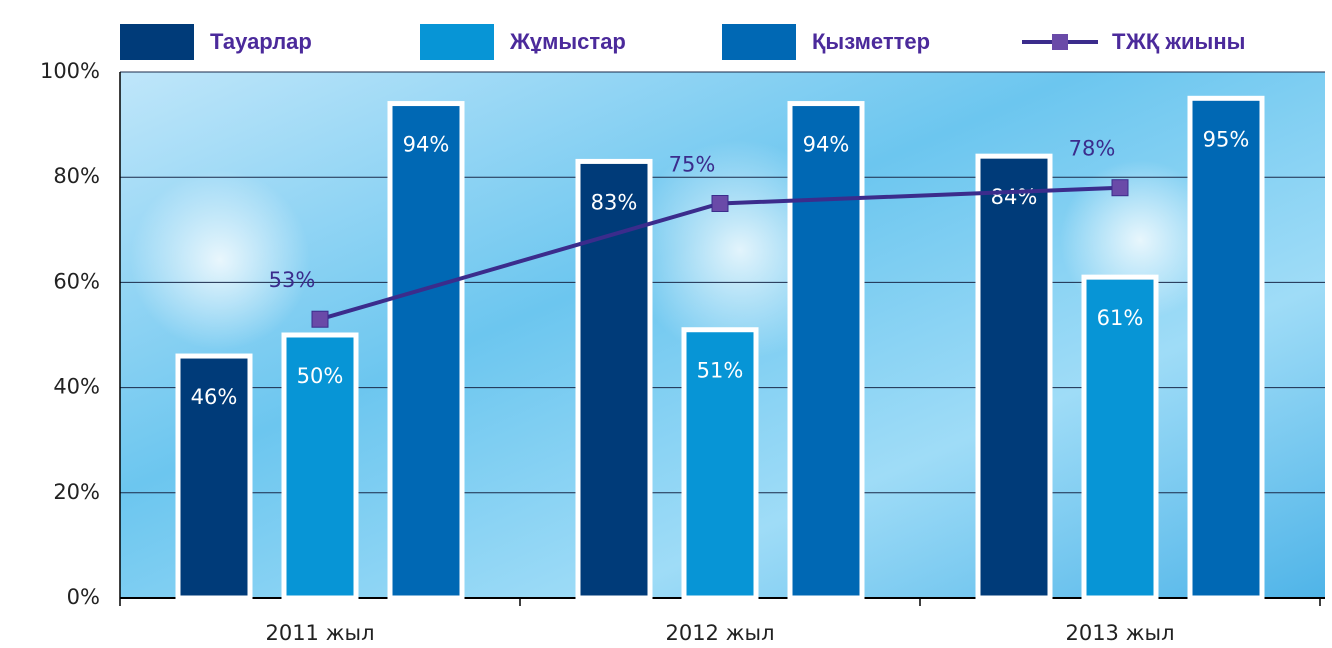 The height and width of the screenshot is (648, 1332). Describe the element at coordinates (76, 281) in the screenshot. I see `y-tick-label: 60%` at that location.